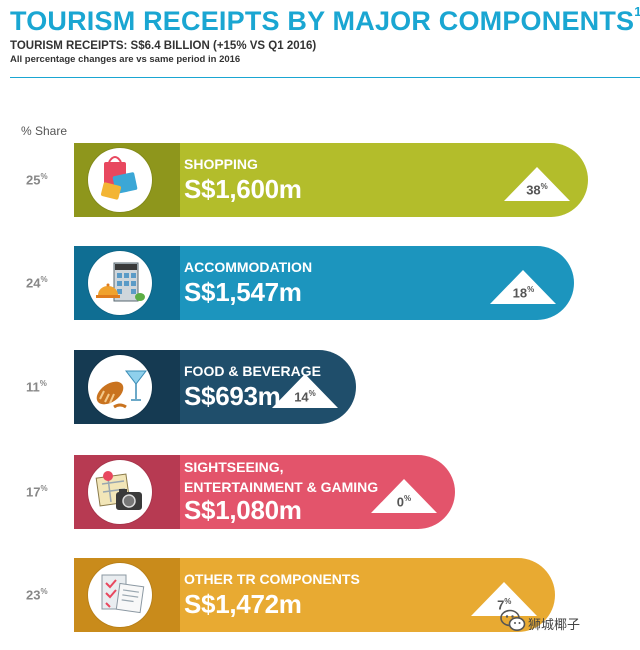 The image size is (640, 650). Describe the element at coordinates (243, 189) in the screenshot. I see `value-label: S$1,600m` at that location.